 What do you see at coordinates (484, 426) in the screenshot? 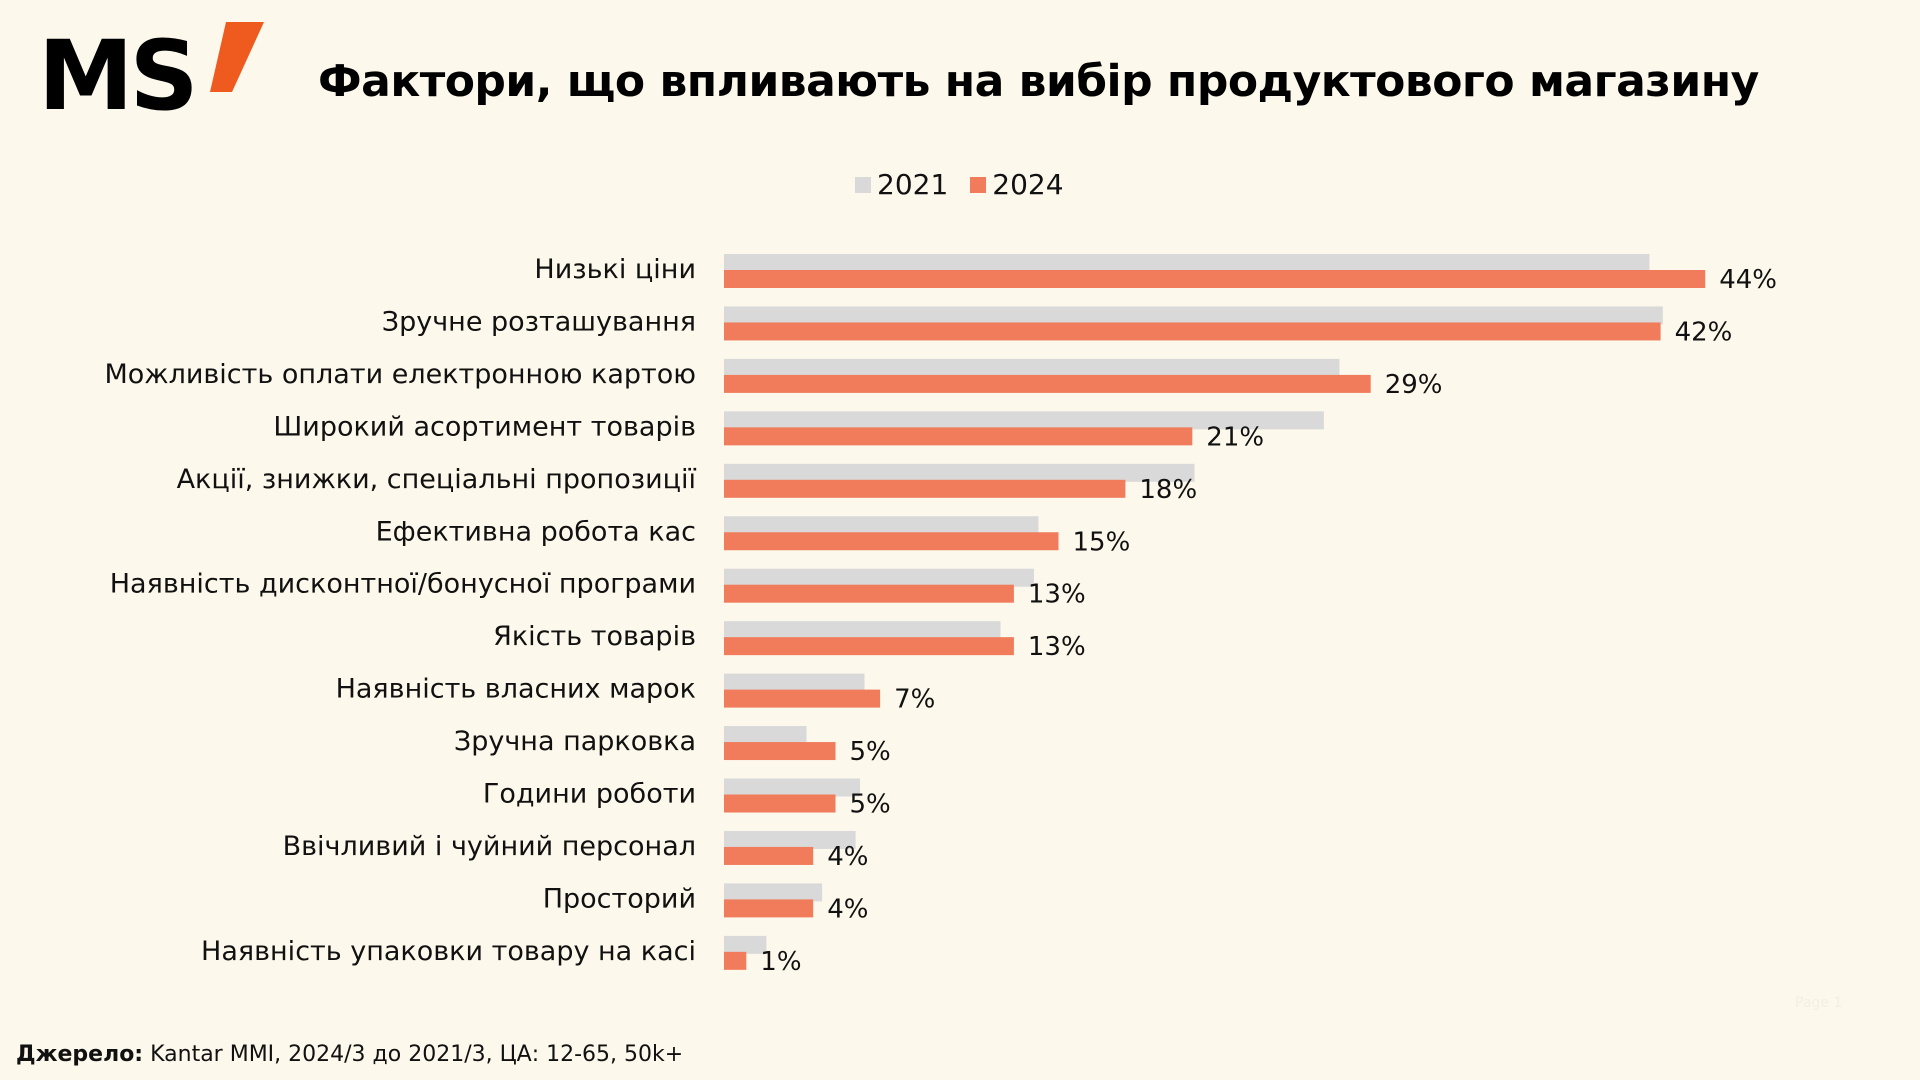
I see `category-label: Широкий асортимент товарів` at bounding box center [484, 426].